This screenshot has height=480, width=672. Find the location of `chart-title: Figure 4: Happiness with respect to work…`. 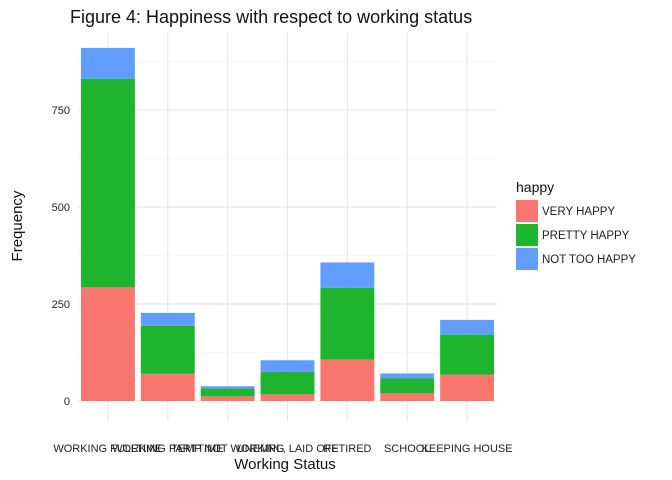

chart-title: Figure 4: Happiness with respect to work… is located at coordinates (271, 17).